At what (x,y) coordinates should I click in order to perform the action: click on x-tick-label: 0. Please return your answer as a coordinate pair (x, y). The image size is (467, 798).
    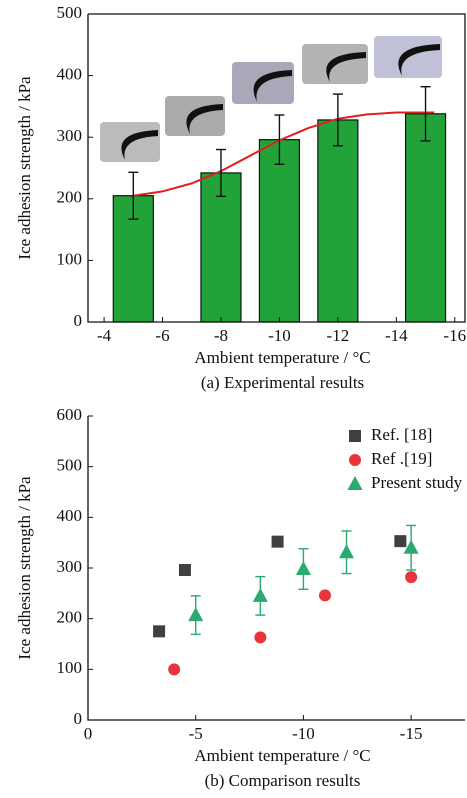
    Looking at the image, I should click on (88, 733).